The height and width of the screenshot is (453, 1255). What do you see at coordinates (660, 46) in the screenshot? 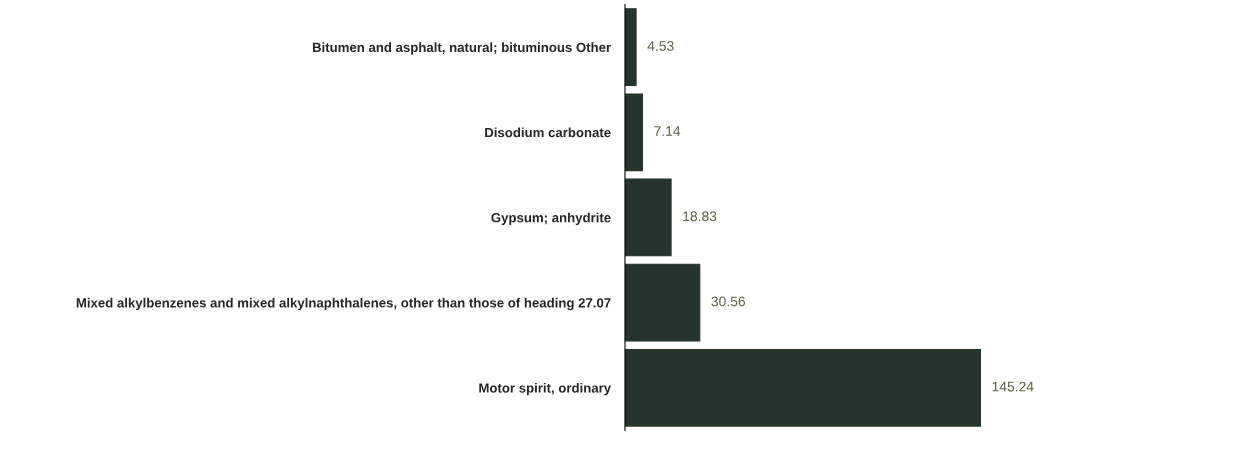
I see `data-label: 4.53` at bounding box center [660, 46].